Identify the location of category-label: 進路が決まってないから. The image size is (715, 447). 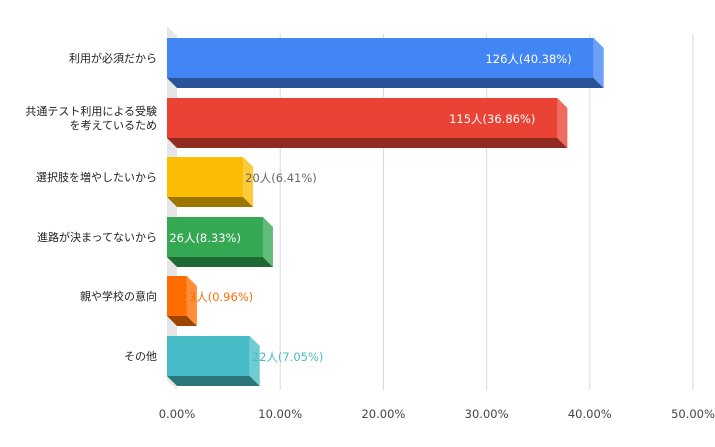
(97, 237).